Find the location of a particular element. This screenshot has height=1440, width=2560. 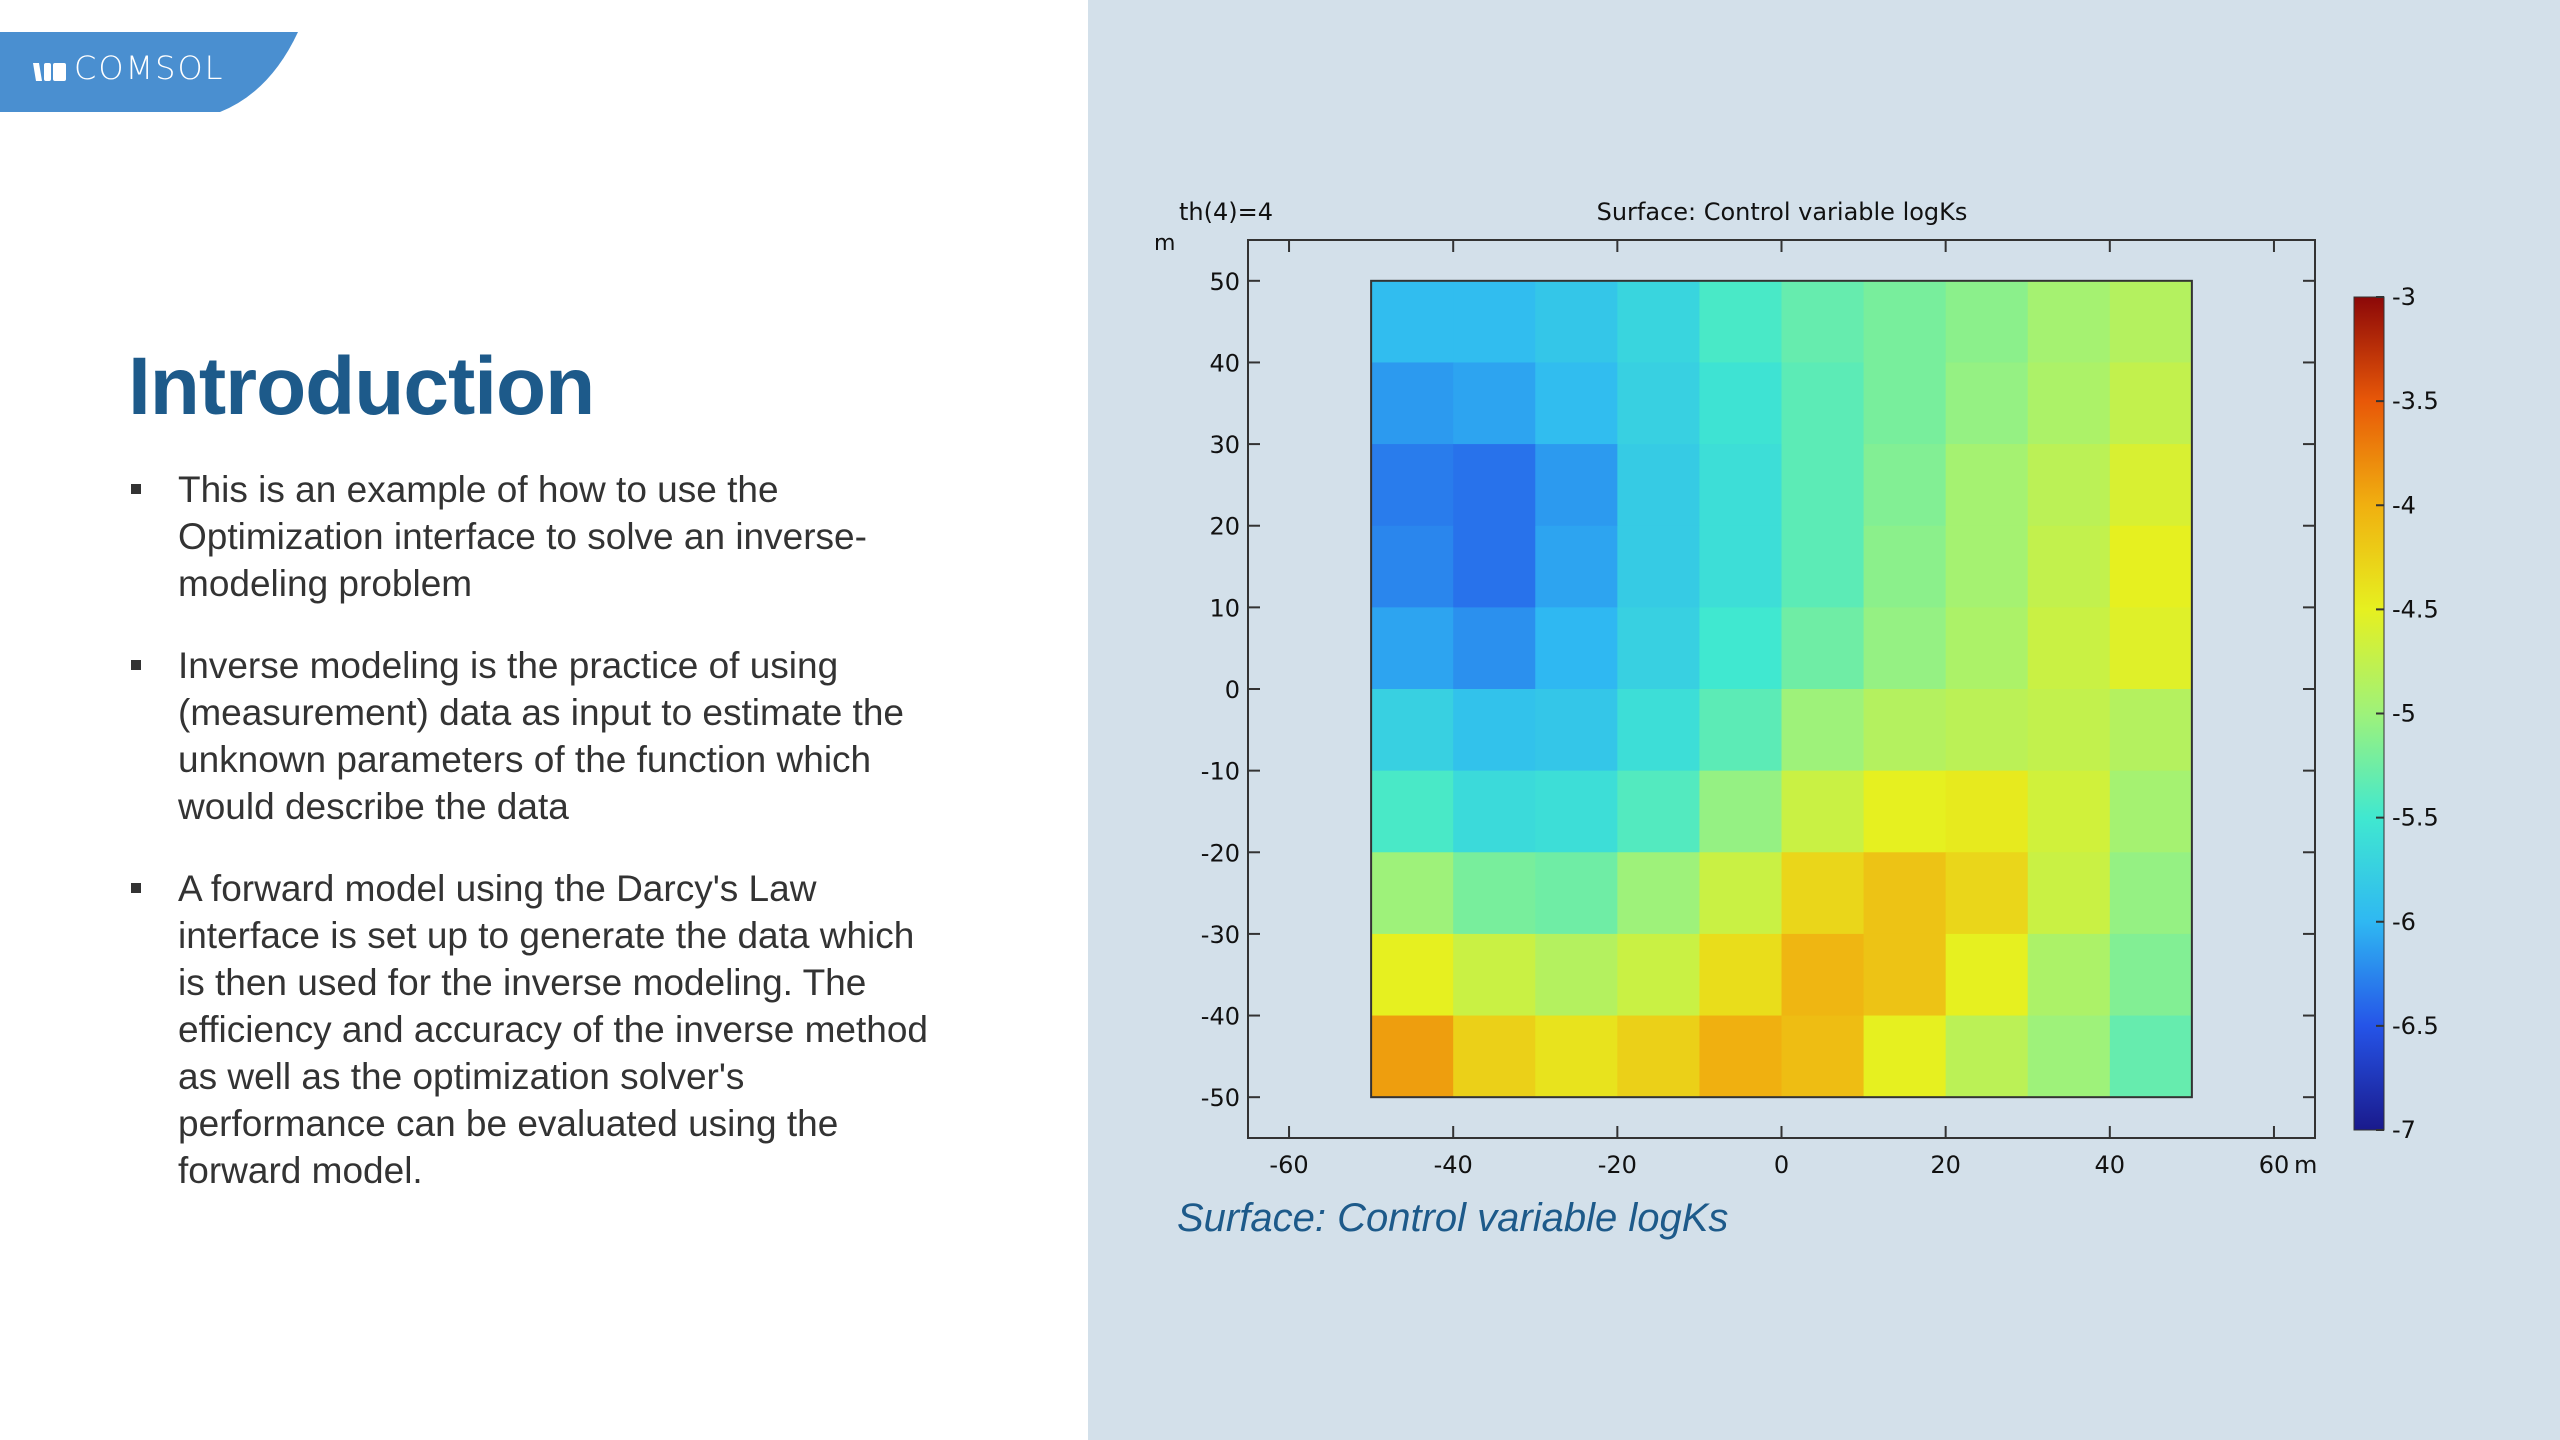

y-tick-label: -10 is located at coordinates (1220, 772).